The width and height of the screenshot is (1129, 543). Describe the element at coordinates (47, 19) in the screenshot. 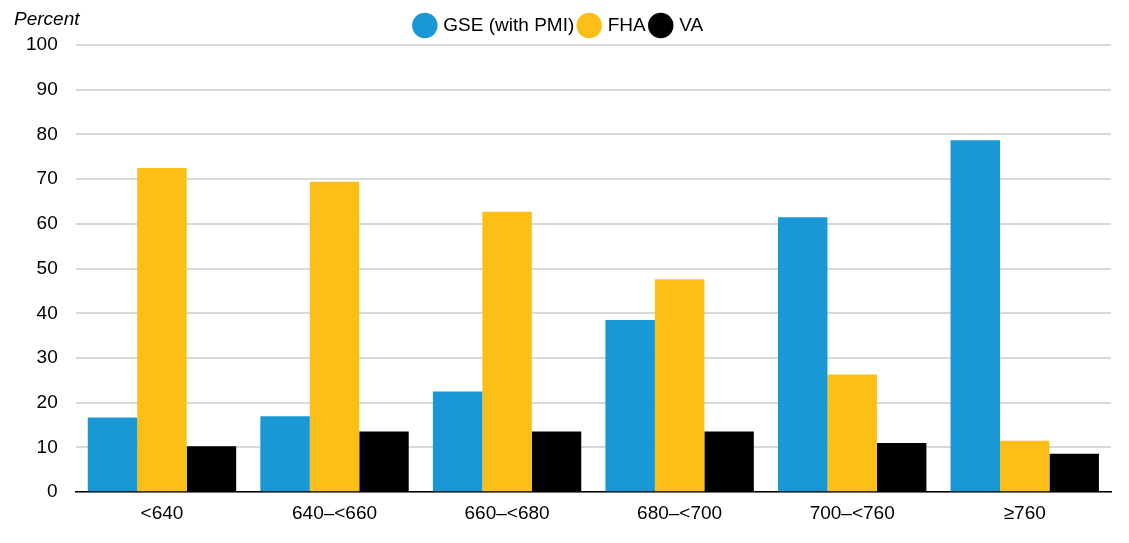

I see `y-axis-title: Percent` at that location.